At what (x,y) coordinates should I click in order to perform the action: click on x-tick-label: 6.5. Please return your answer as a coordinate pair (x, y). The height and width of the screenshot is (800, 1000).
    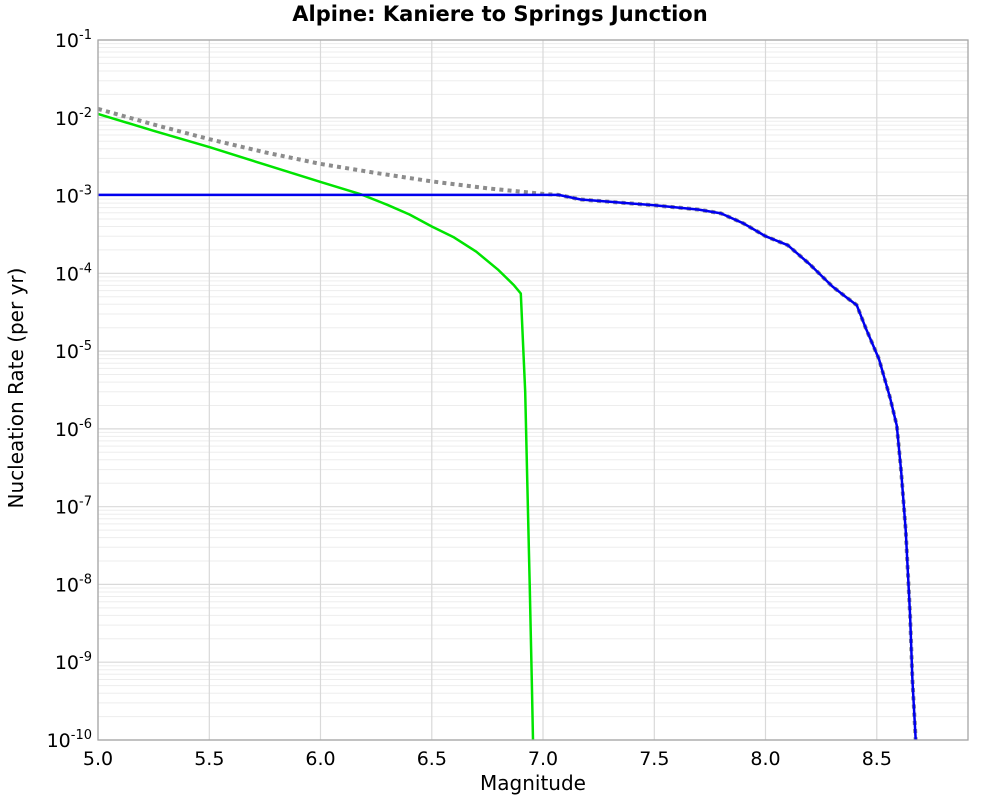
    Looking at the image, I should click on (432, 759).